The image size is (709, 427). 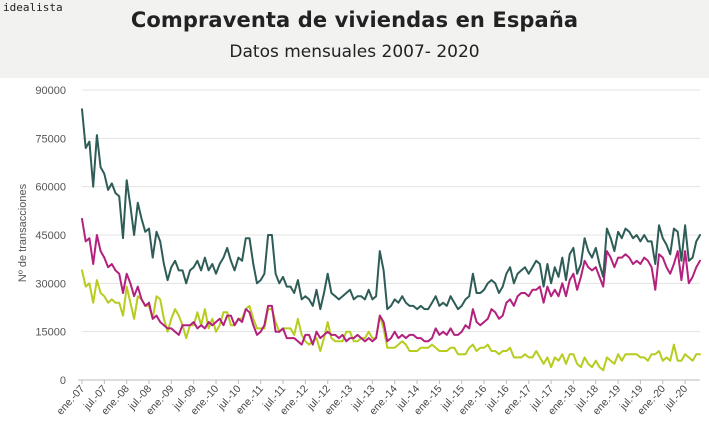 What do you see at coordinates (63, 381) in the screenshot?
I see `y-tick-label: 0` at bounding box center [63, 381].